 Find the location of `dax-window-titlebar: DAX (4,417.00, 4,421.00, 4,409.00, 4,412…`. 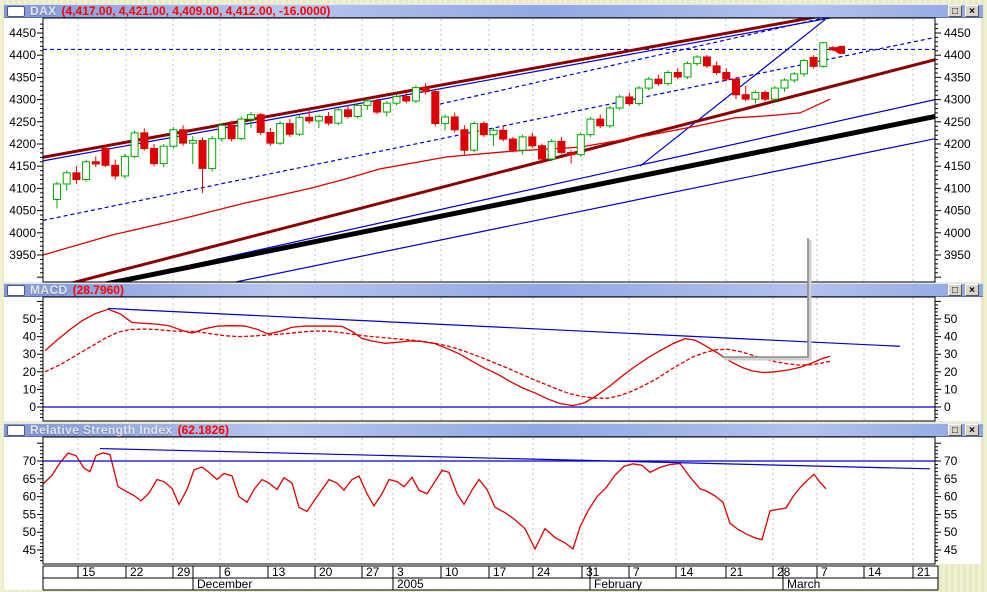

dax-window-titlebar: DAX (4,417.00, 4,421.00, 4,409.00, 4,412… is located at coordinates (493, 11).